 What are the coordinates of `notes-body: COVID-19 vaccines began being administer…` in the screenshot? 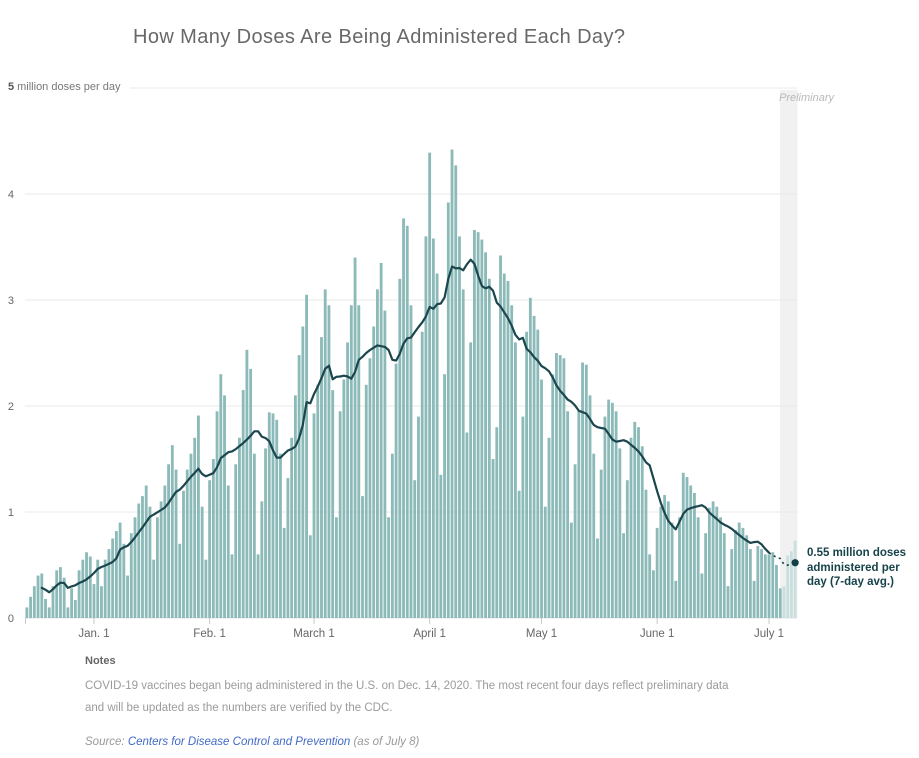 It's located at (407, 697).